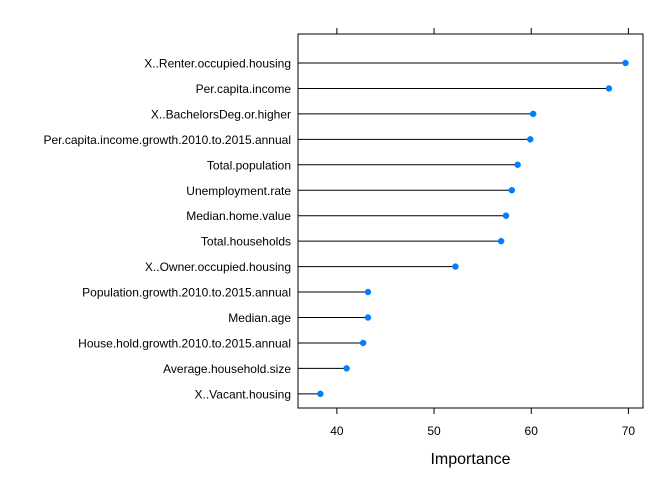  What do you see at coordinates (337, 431) in the screenshot?
I see `x-tick-label: 40` at bounding box center [337, 431].